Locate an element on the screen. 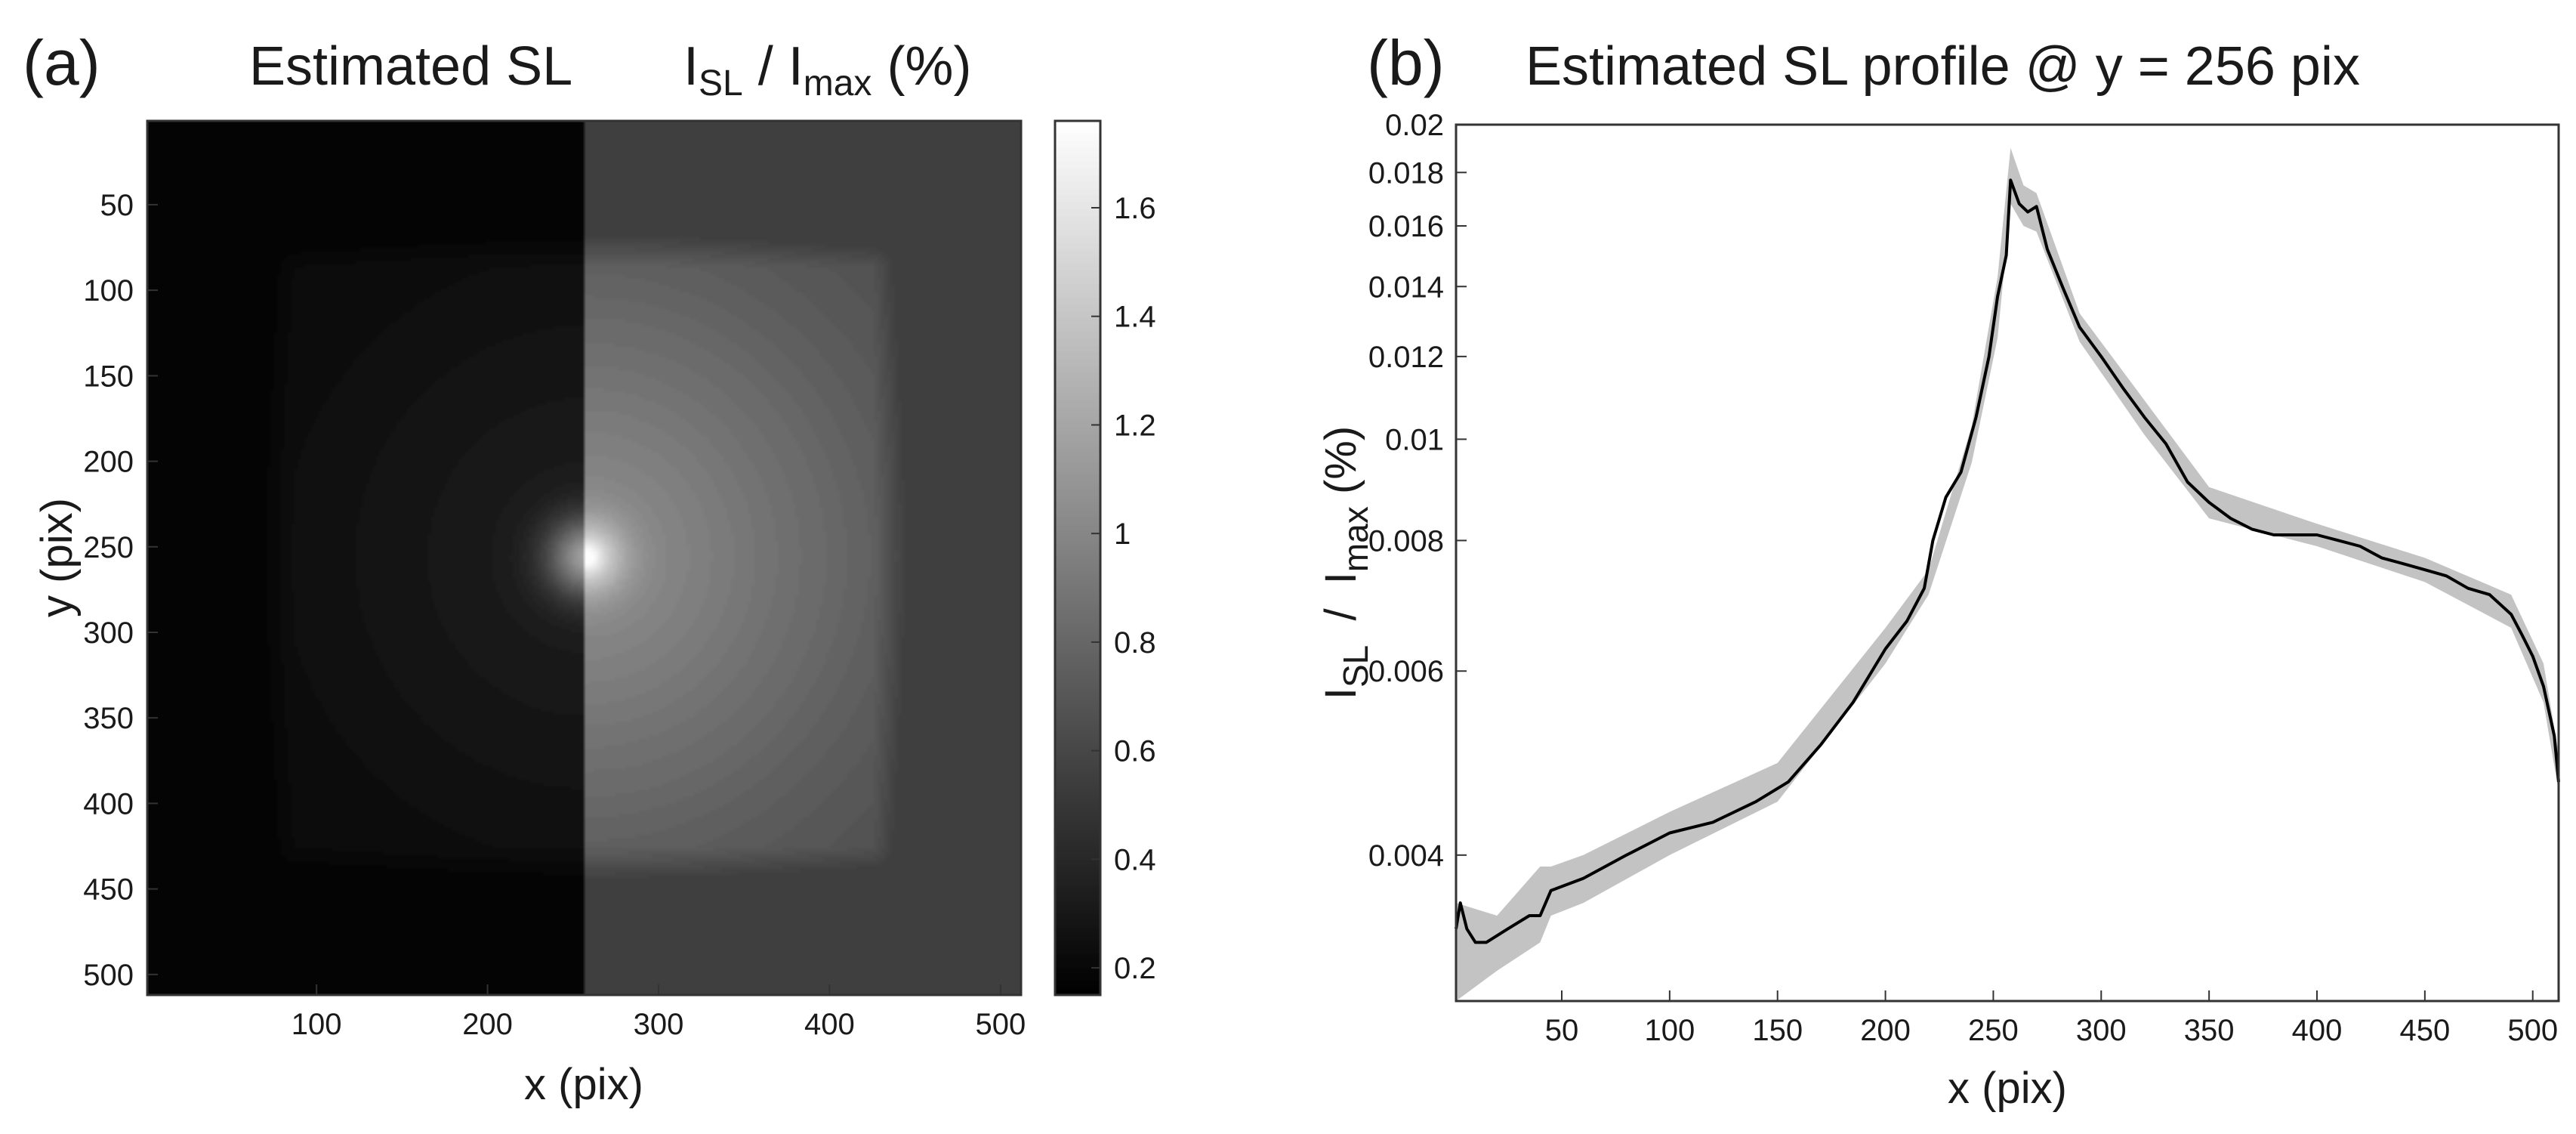 The height and width of the screenshot is (1134, 2576). panel-a-title: Estimated SL is located at coordinates (410, 66).